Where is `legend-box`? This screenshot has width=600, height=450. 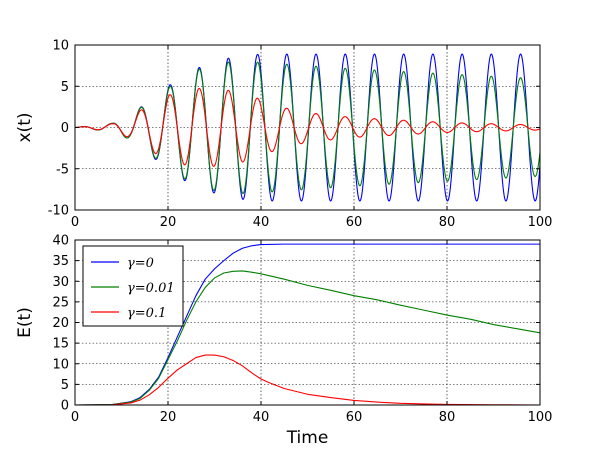 legend-box is located at coordinates (133, 286).